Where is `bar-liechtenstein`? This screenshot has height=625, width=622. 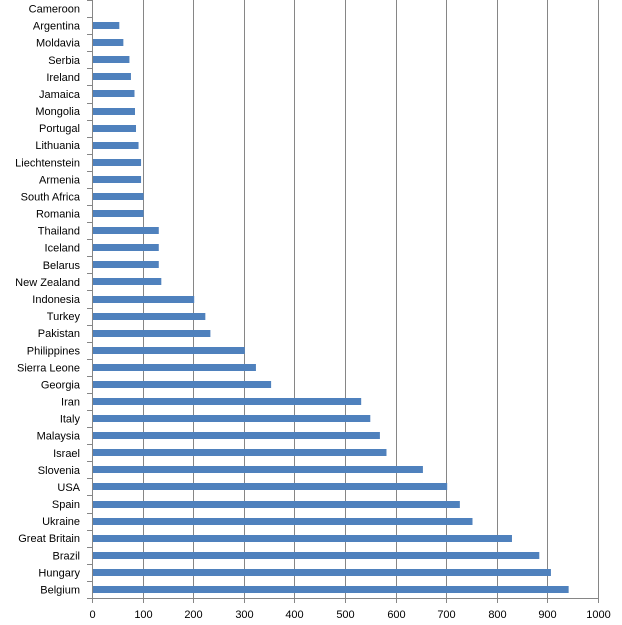 bar-liechtenstein is located at coordinates (117, 162).